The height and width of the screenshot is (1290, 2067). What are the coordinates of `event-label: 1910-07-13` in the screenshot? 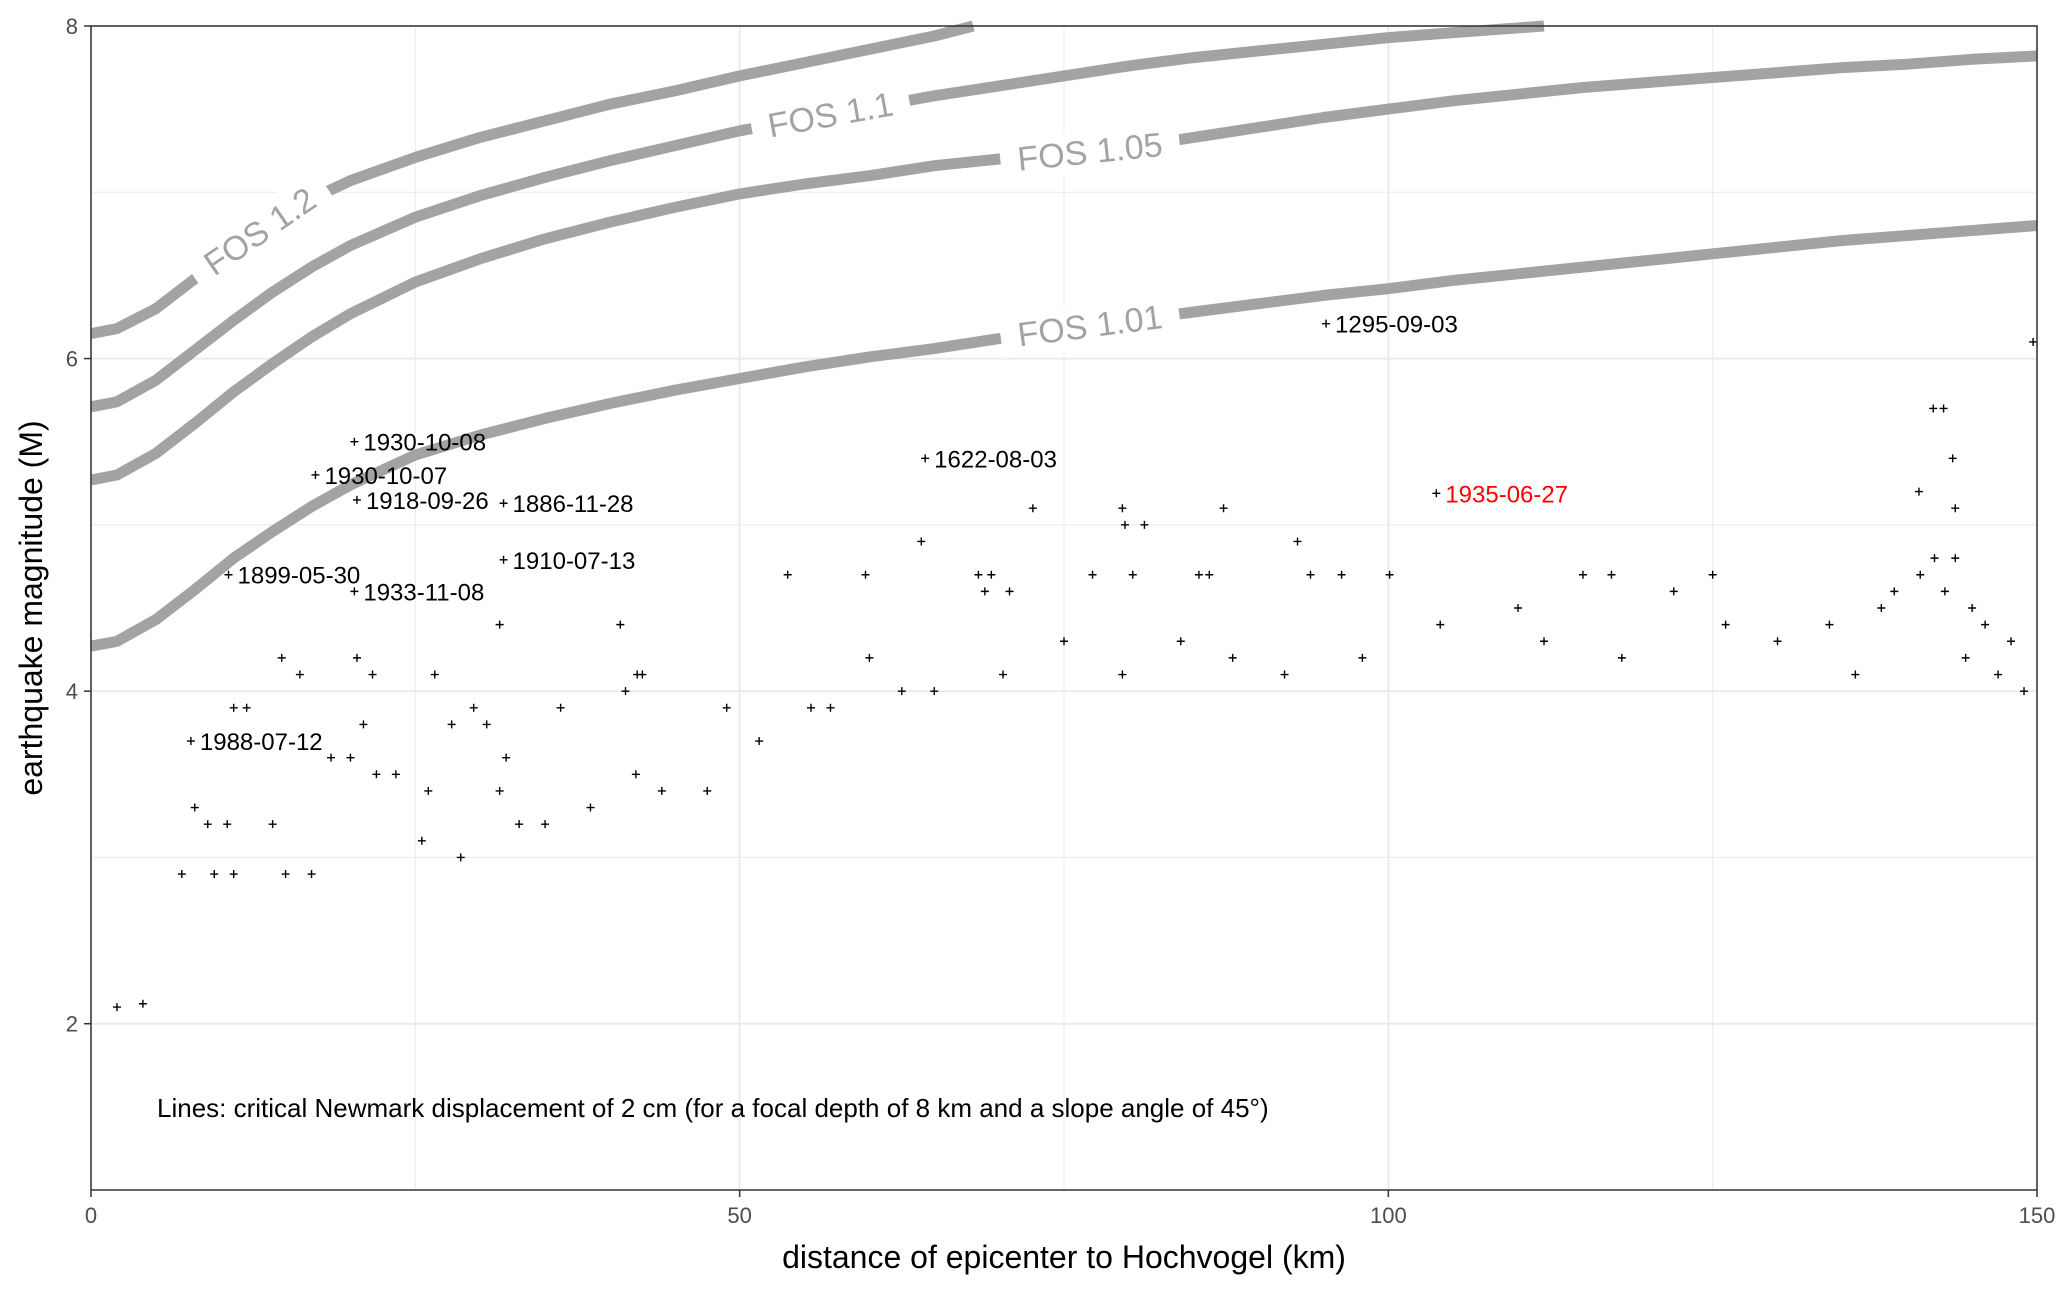 It's located at (574, 561).